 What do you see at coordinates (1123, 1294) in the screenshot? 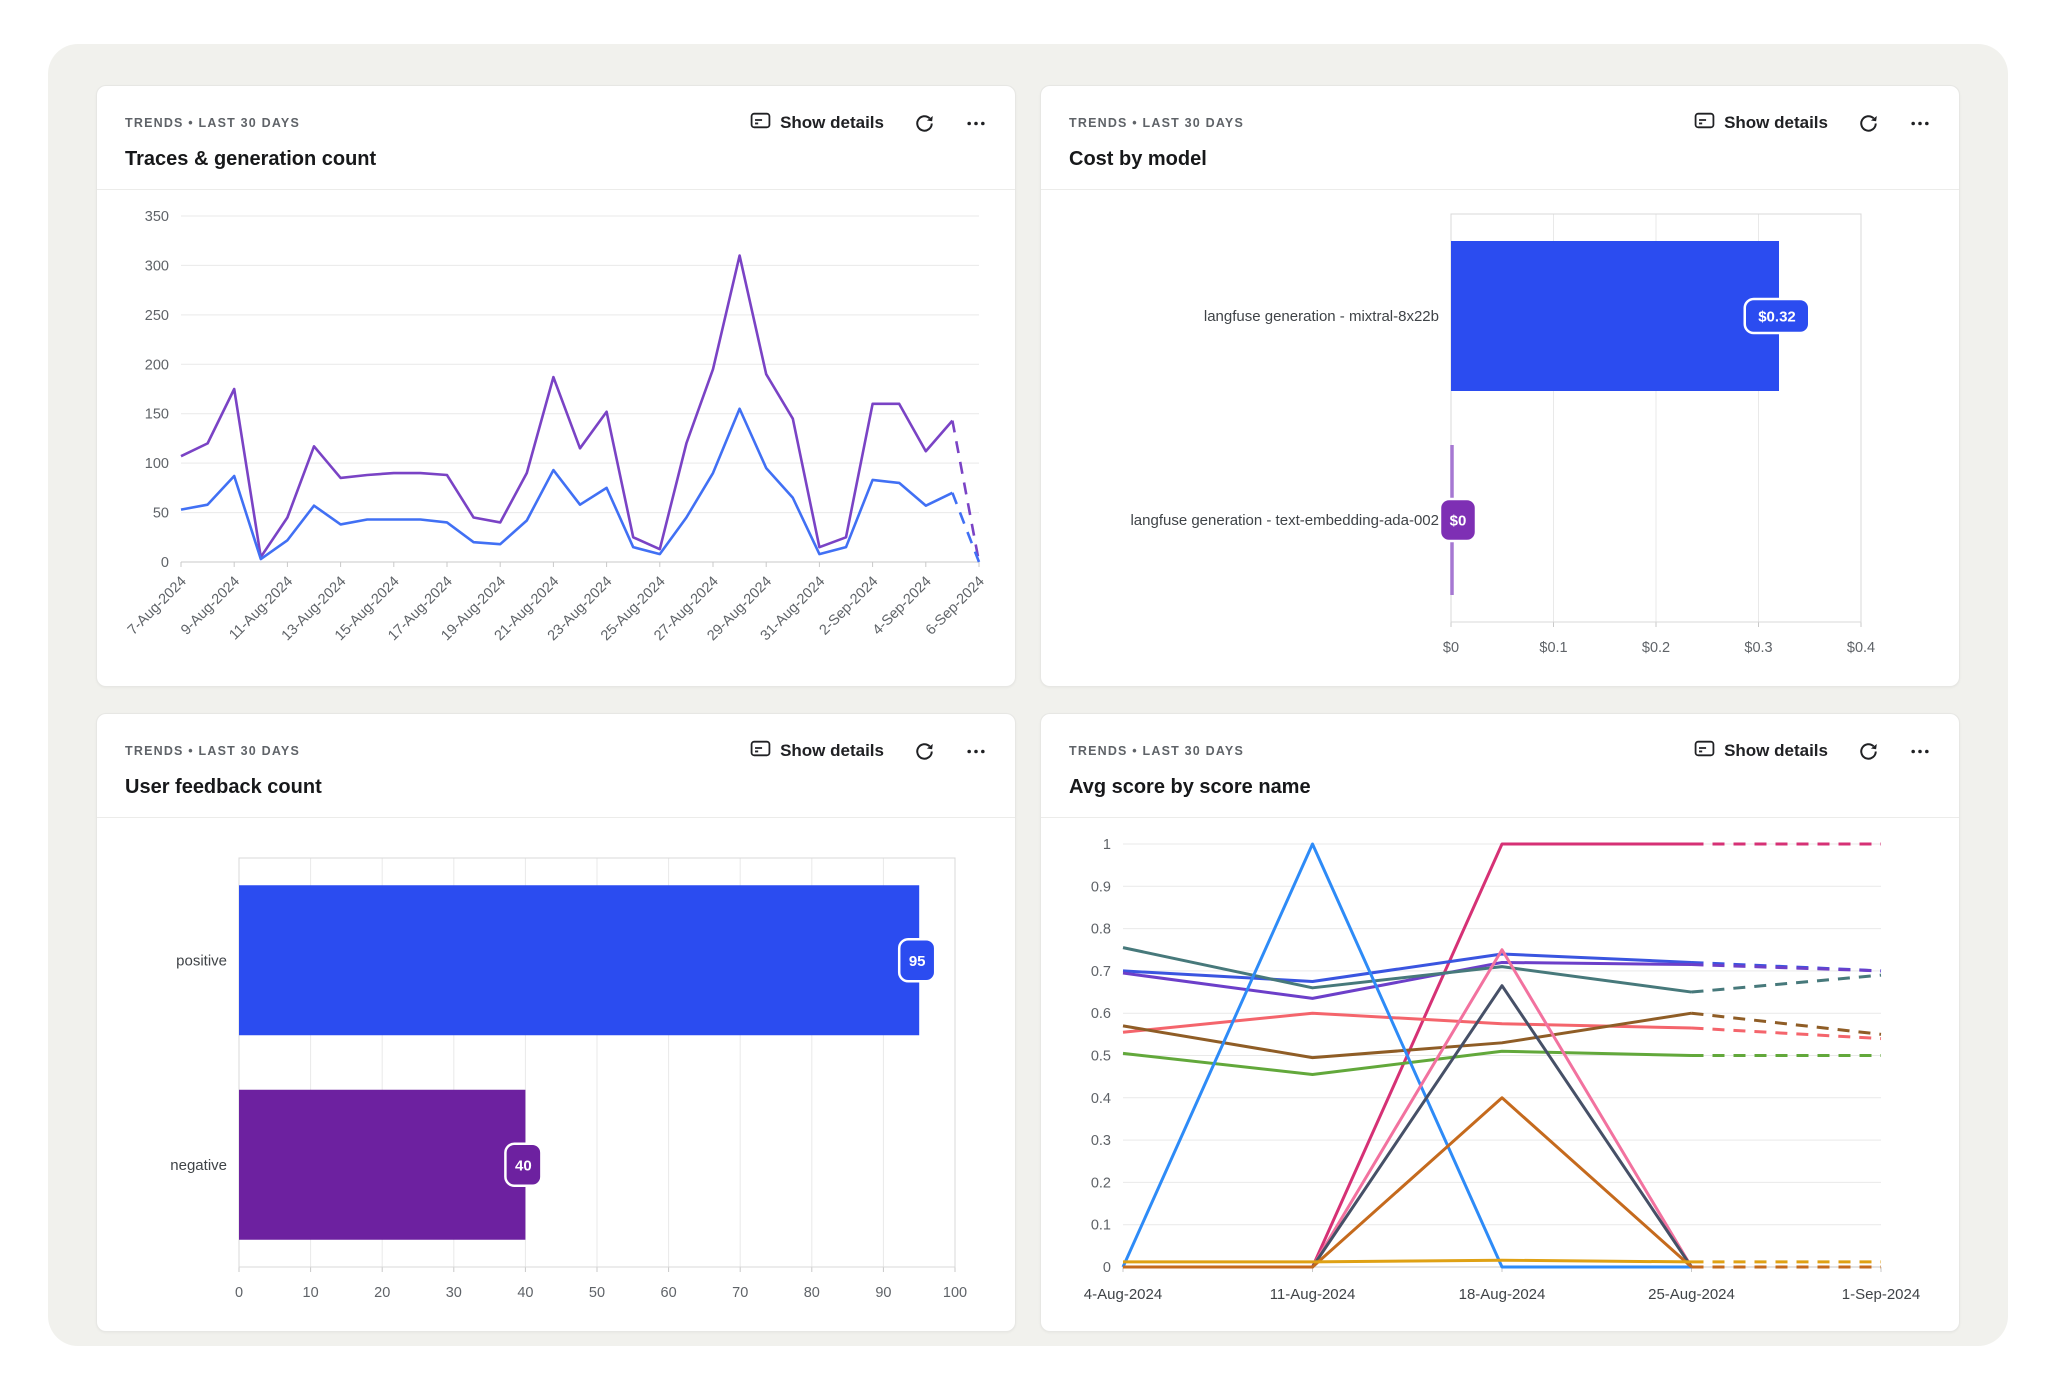
I see `svg-text: 4-Aug-2024` at bounding box center [1123, 1294].